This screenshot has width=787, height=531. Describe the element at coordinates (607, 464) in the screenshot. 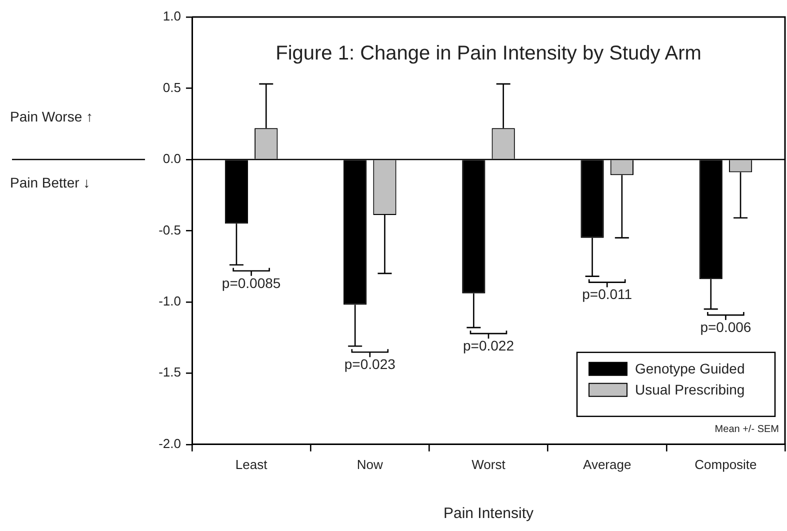

I see `x-tick-label: Average` at that location.